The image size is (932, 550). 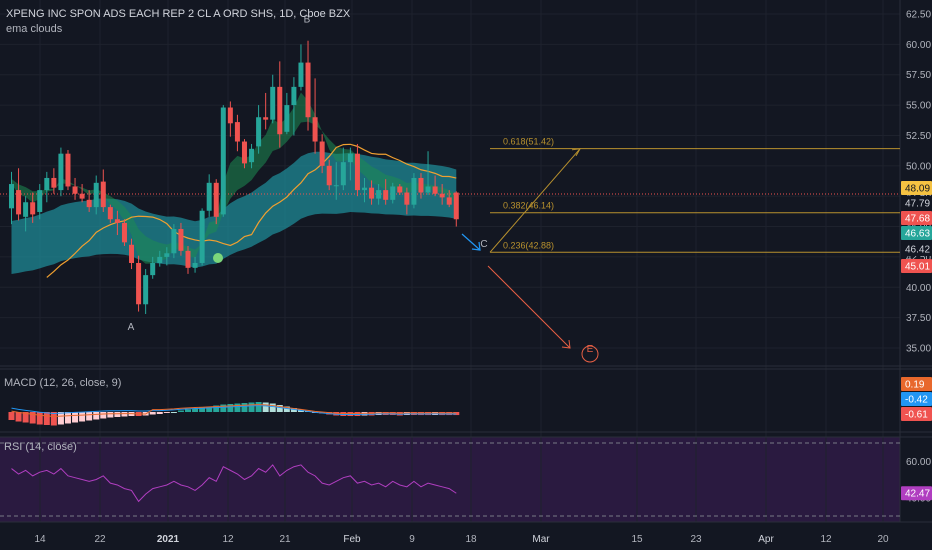 I want to click on price-badge-label: 45.01, so click(x=917, y=267).